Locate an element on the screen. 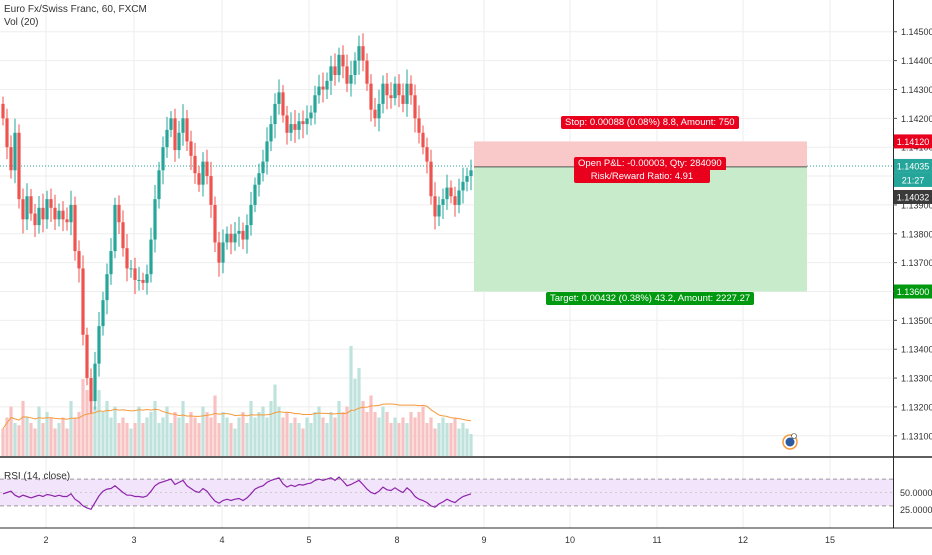 The width and height of the screenshot is (932, 555). rsi-legend: RSI (14, close) is located at coordinates (37, 476).